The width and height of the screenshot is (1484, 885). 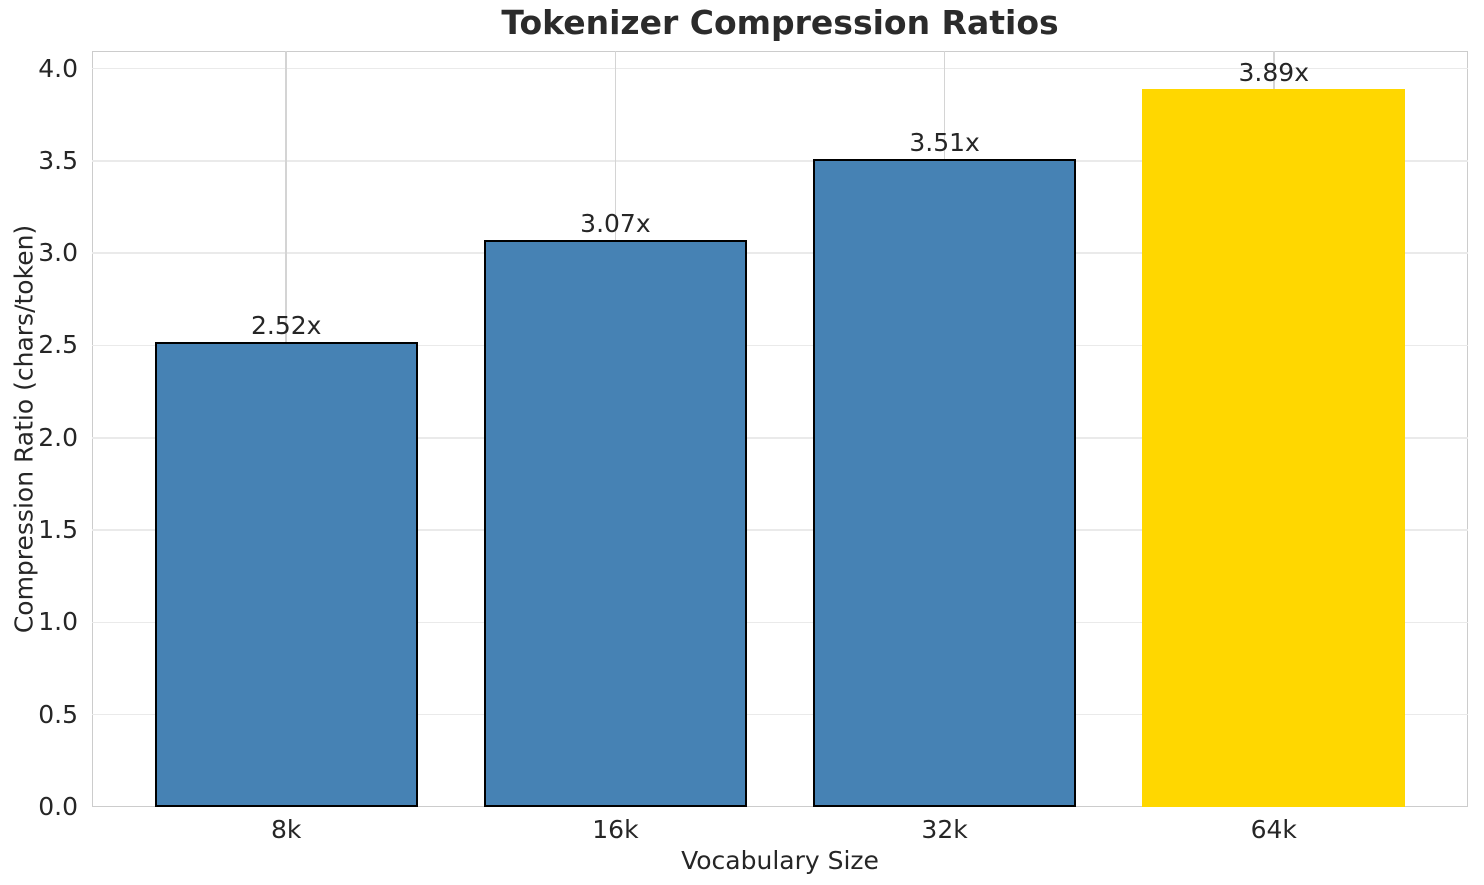 I want to click on x-tick-label: 8k, so click(x=286, y=829).